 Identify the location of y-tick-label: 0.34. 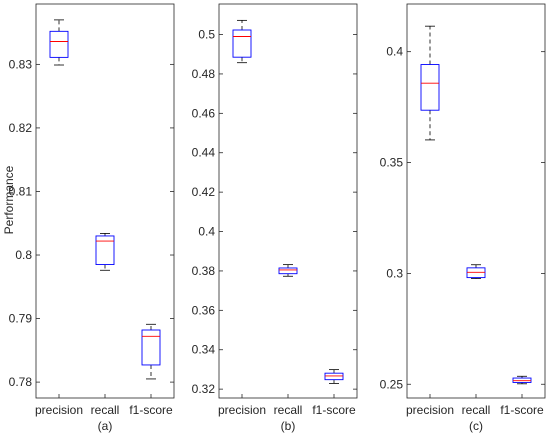
(204, 350).